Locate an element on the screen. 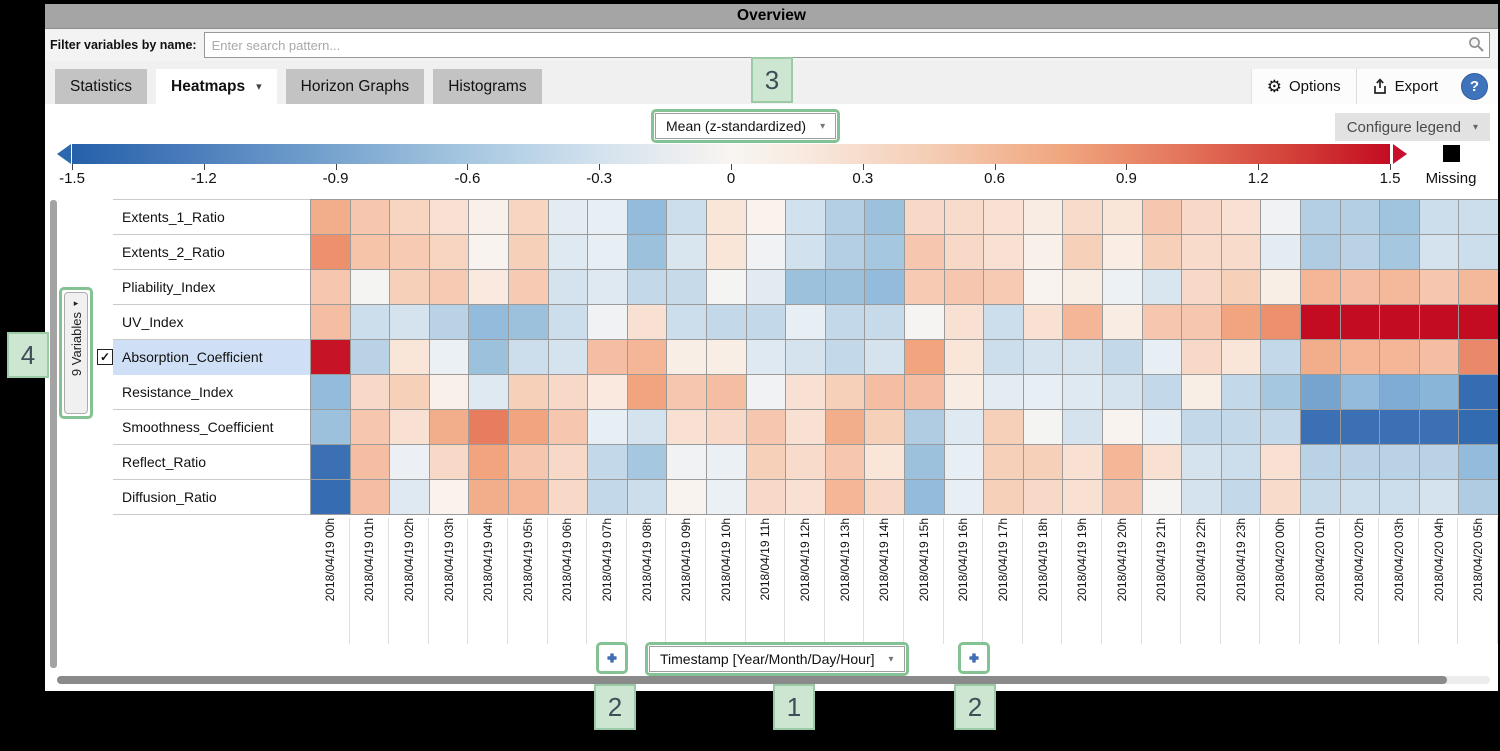  tab-statistics: Statistics is located at coordinates (101, 86).